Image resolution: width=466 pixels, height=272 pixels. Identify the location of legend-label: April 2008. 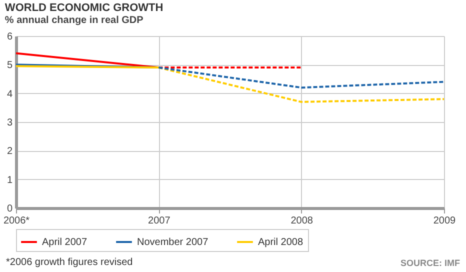
(281, 242).